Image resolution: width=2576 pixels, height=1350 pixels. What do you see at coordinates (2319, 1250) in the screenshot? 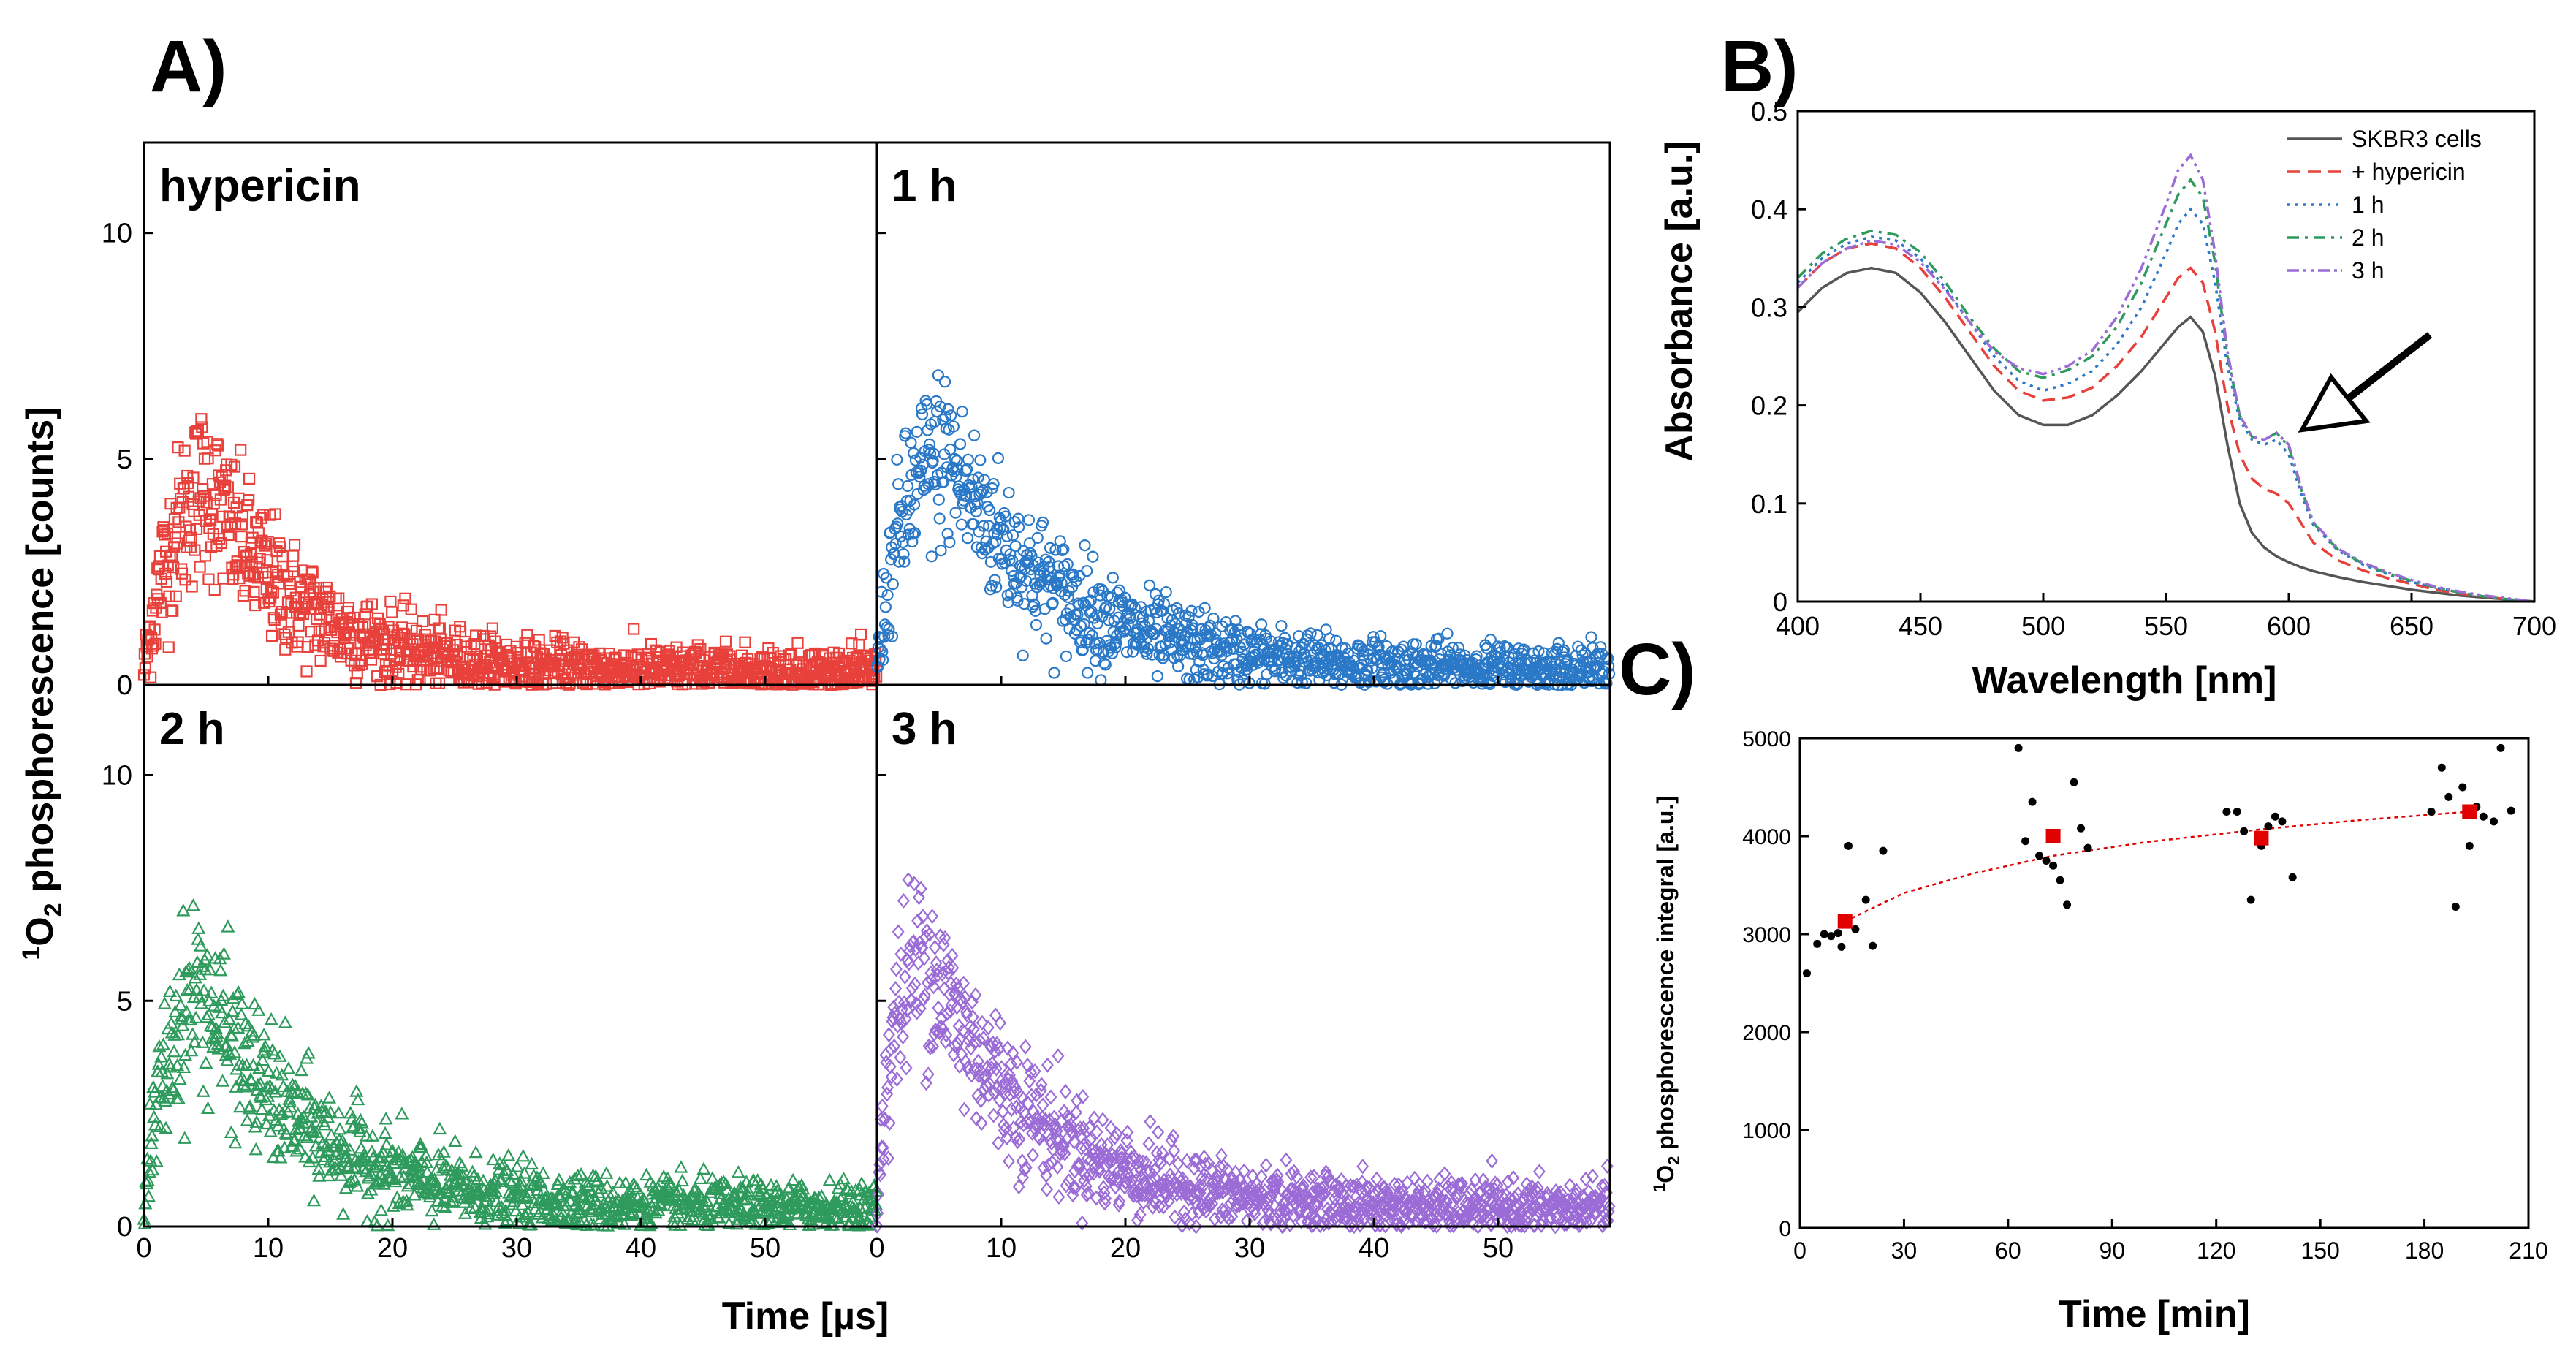
I see `x-tick-label: 150` at bounding box center [2319, 1250].